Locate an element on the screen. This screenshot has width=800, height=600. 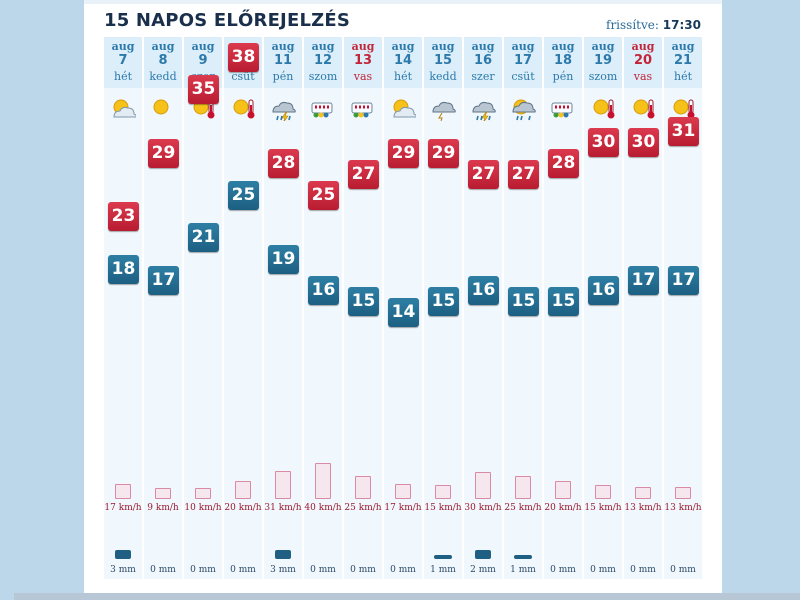
day-column: aug 19 szom 30 16 15 km/h 0 mm is located at coordinates (603, 308).